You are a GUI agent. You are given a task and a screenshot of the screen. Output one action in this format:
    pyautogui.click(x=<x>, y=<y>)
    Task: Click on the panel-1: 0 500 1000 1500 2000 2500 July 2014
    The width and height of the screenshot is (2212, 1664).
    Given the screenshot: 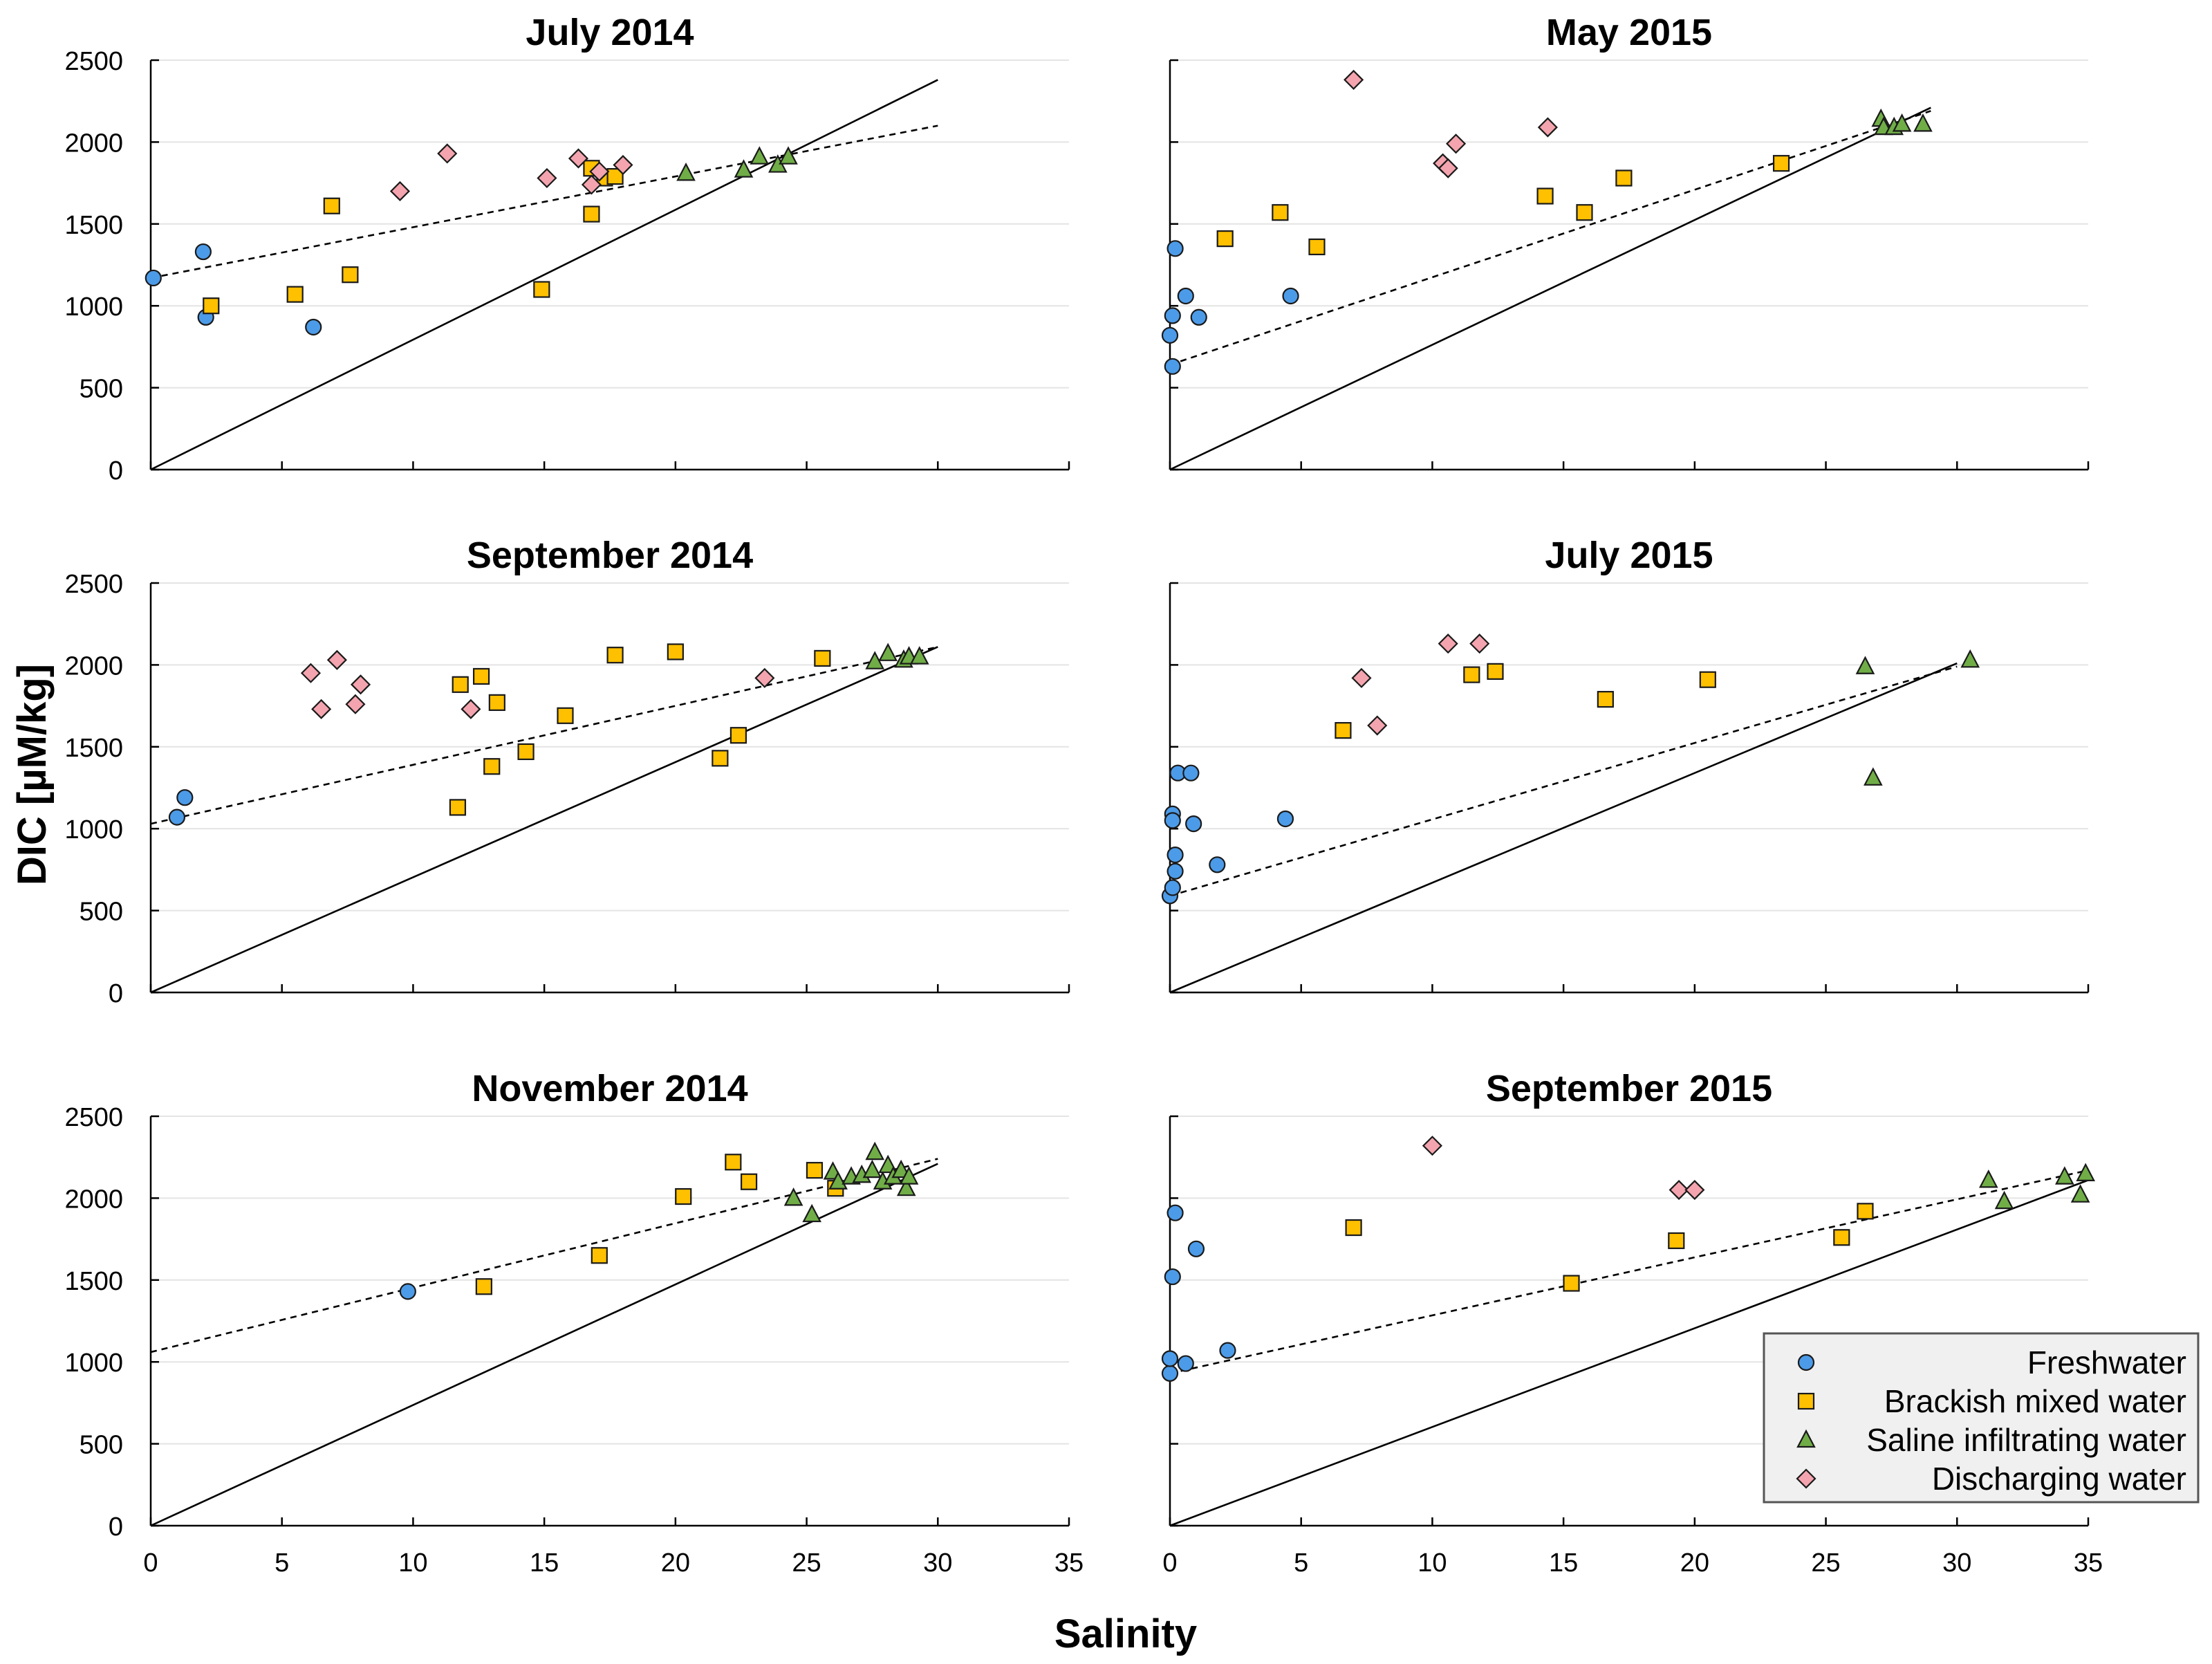 What is the action you would take?
    pyautogui.click(x=567, y=249)
    